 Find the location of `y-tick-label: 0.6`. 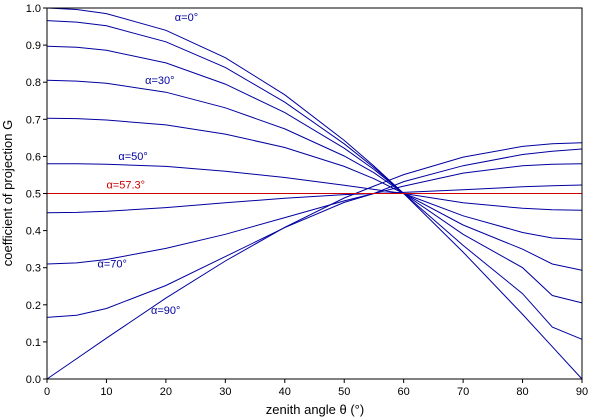

y-tick-label: 0.6 is located at coordinates (33, 157).